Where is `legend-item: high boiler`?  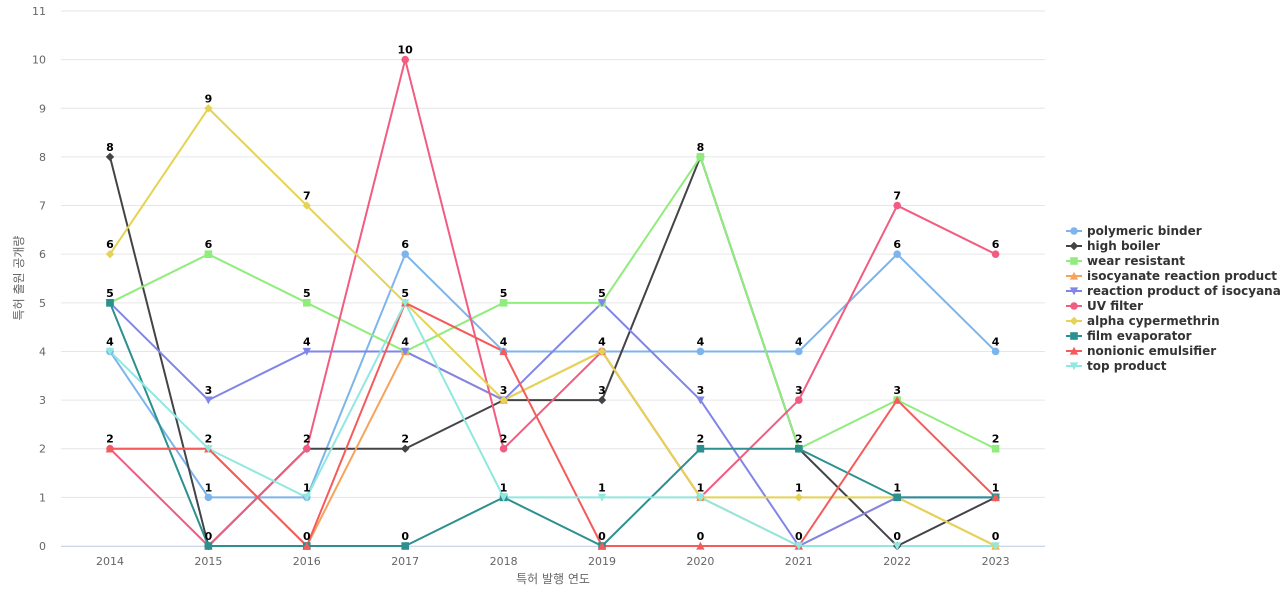 legend-item: high boiler is located at coordinates (1113, 246).